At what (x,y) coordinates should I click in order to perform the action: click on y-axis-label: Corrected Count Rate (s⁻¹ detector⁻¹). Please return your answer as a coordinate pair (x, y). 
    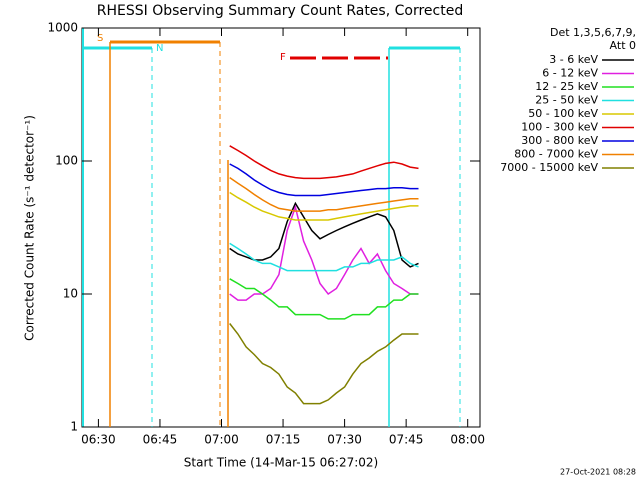
    Looking at the image, I should click on (30, 228).